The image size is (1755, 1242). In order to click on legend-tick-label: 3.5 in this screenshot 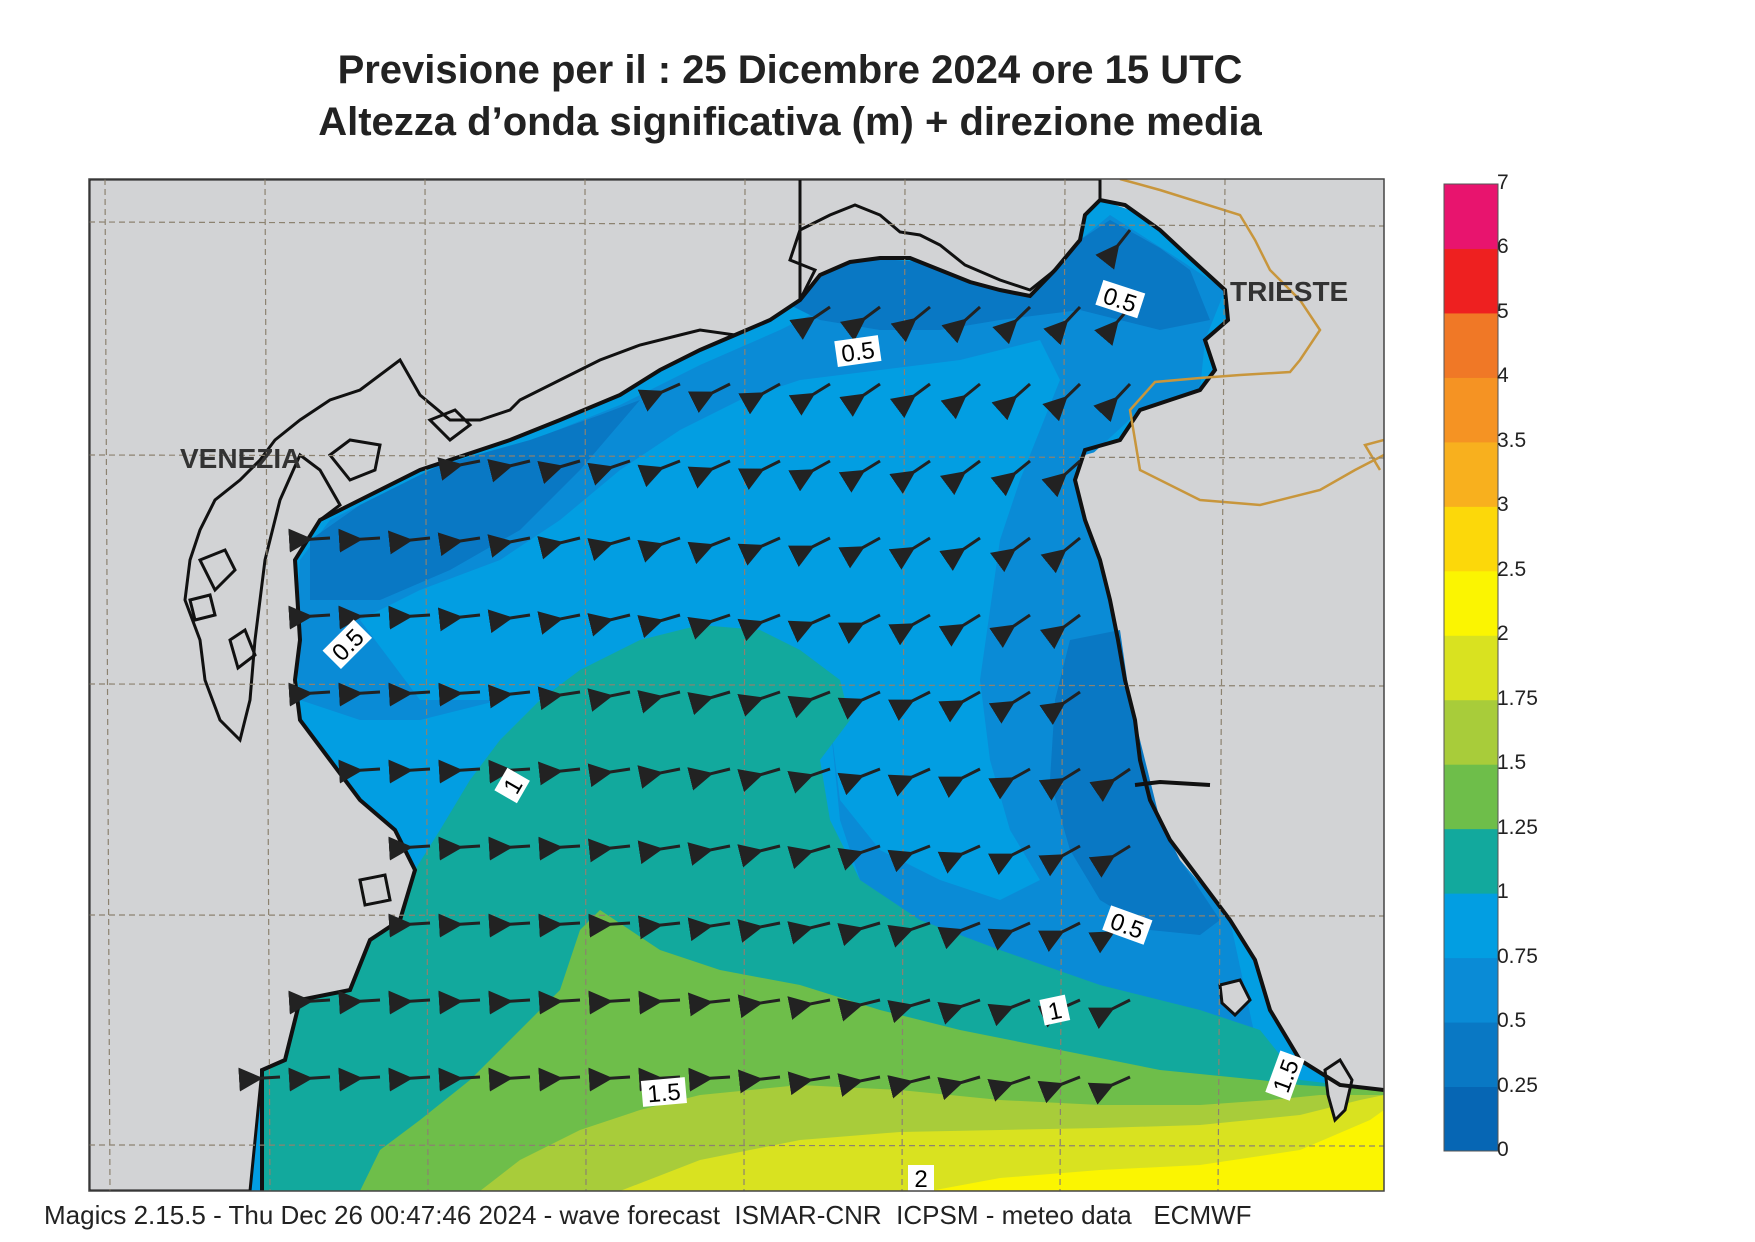, I will do `click(1512, 440)`.